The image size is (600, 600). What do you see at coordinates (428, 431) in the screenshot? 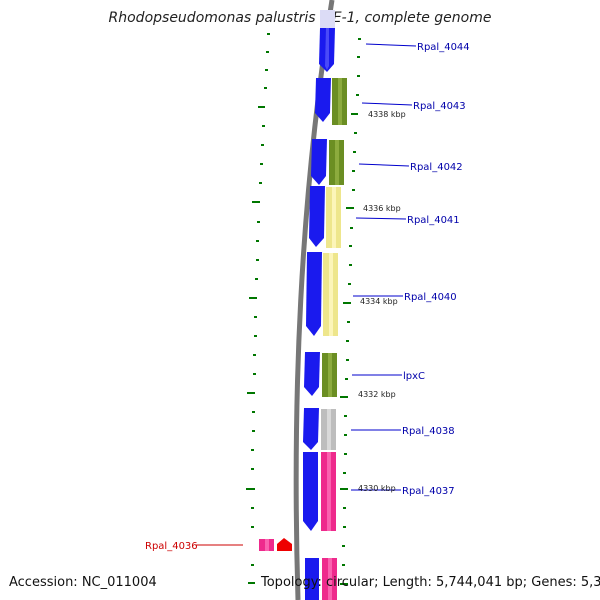
I see `gene-label: Rpal_4038` at bounding box center [428, 431].